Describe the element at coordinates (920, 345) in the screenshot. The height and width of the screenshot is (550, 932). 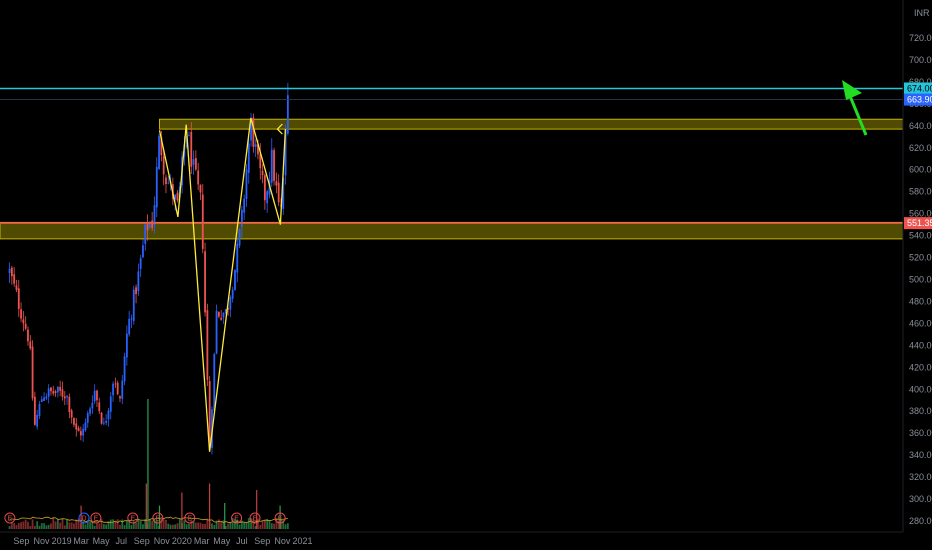
I see `y-tick-label: 440.00` at that location.